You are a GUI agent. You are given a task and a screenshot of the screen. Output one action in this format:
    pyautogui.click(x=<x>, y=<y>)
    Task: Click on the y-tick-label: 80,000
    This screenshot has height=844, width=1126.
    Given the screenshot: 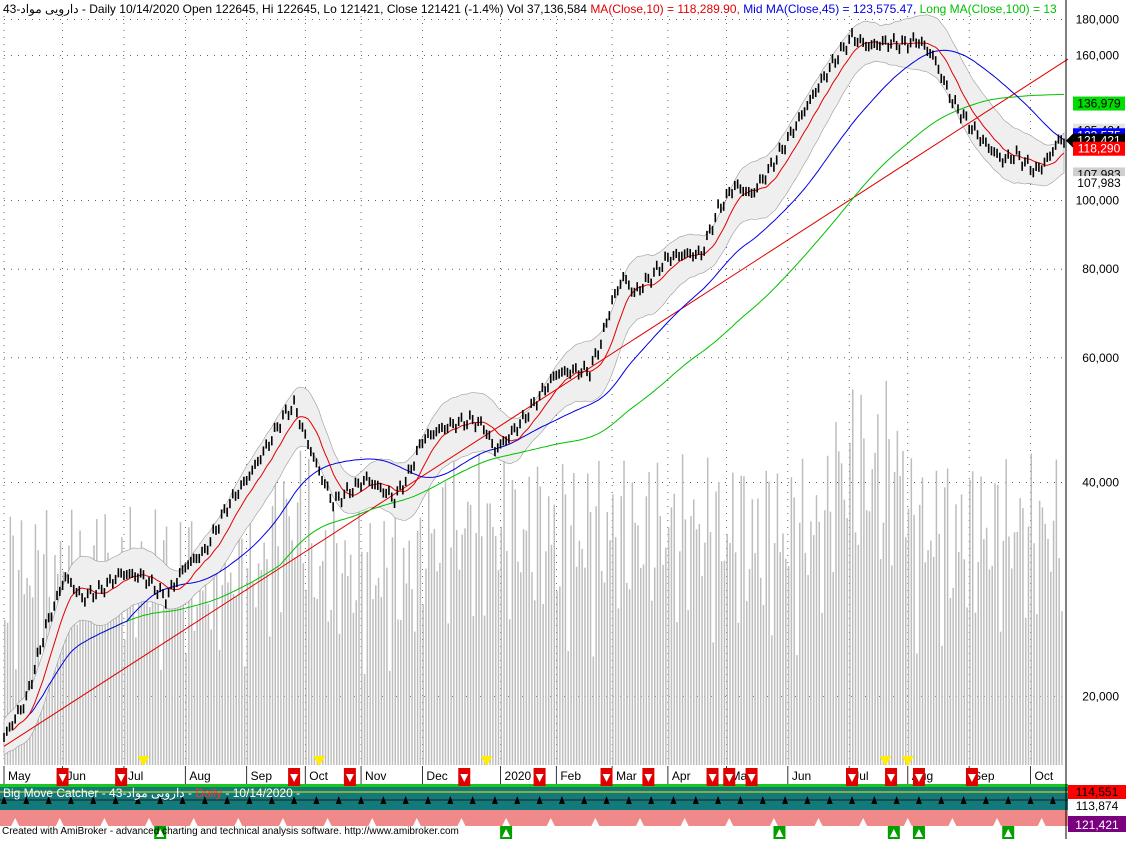 What is the action you would take?
    pyautogui.click(x=1100, y=269)
    